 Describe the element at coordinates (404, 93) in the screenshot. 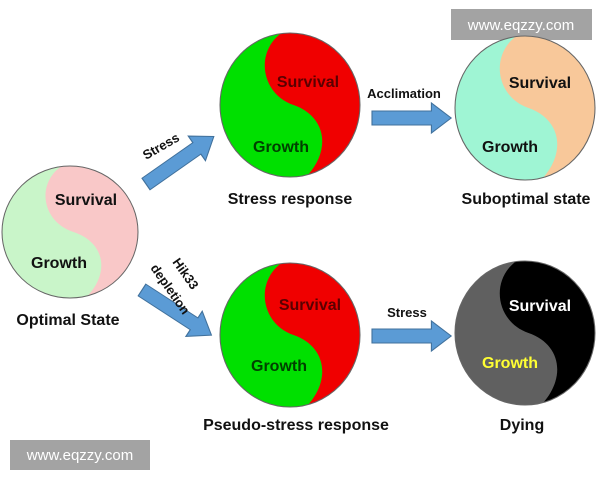

I see `acclimation-label: Acclimation` at that location.